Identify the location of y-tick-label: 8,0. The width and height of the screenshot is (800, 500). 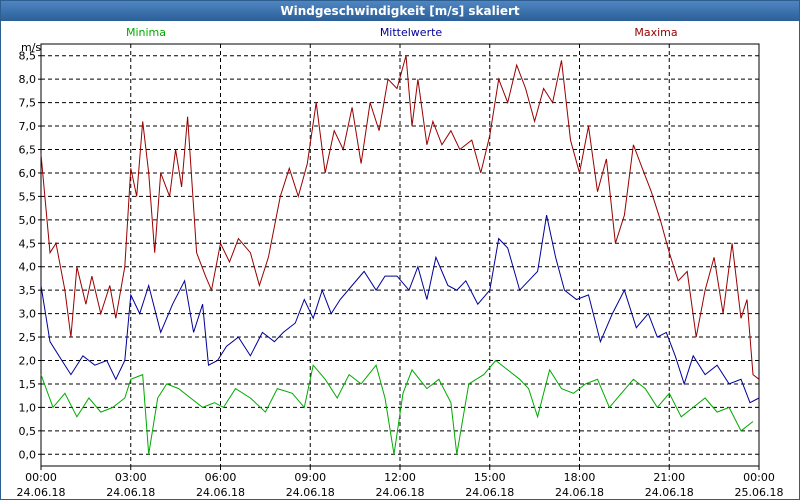
(28, 79).